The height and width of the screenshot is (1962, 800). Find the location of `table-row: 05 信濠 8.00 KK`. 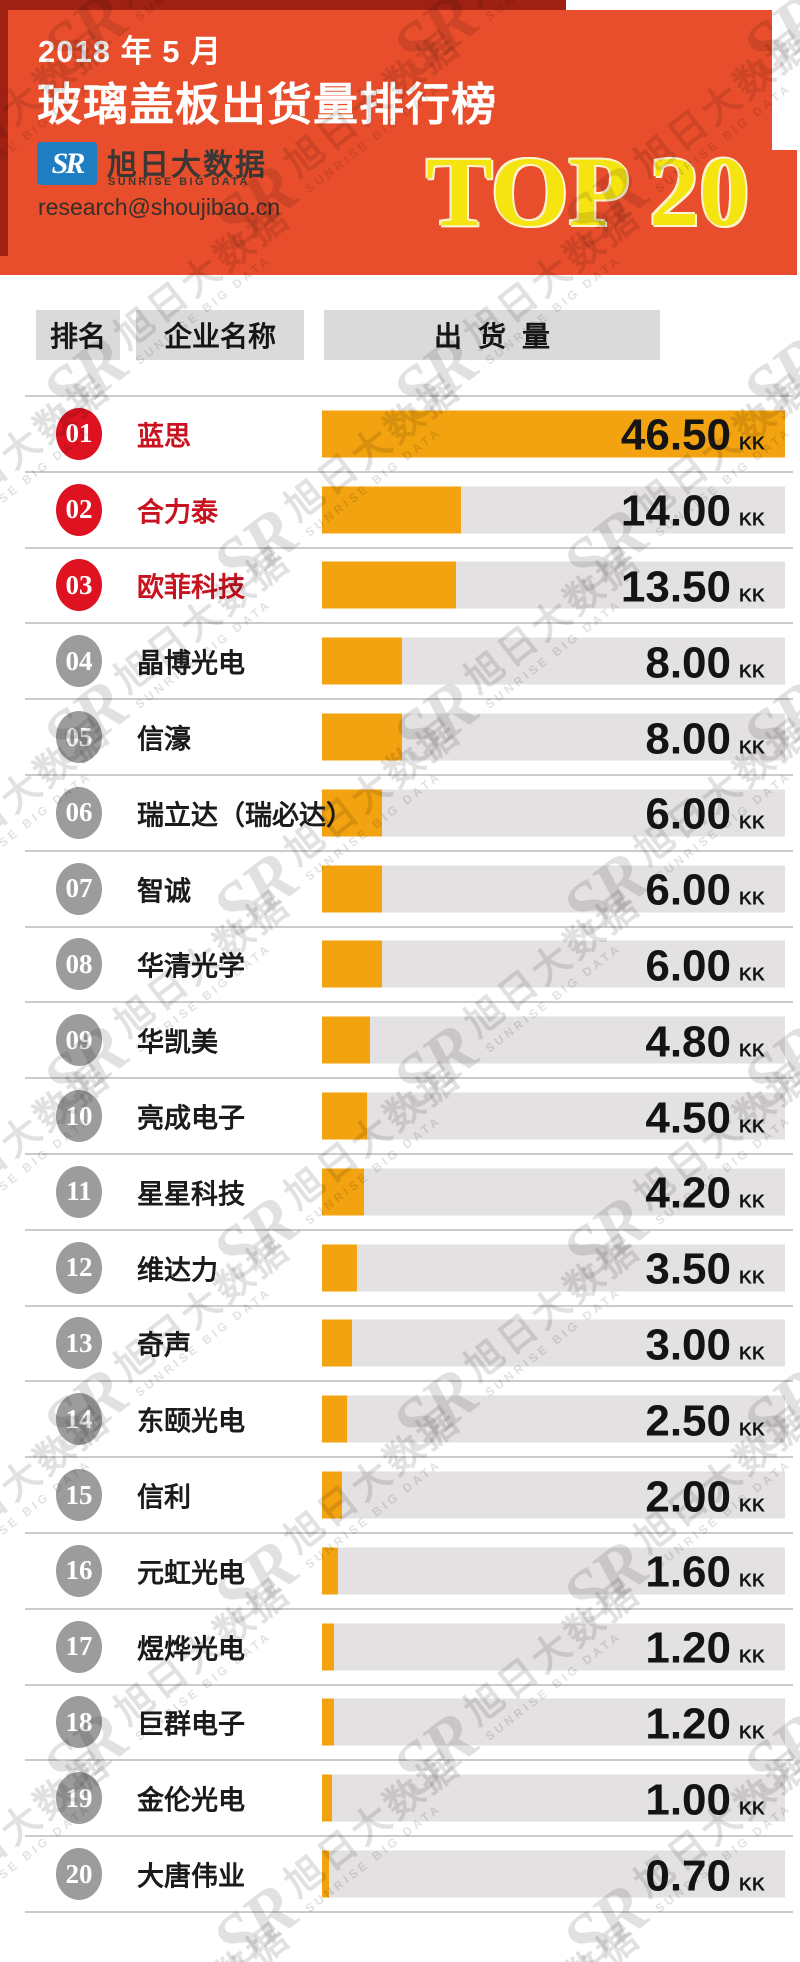

table-row: 05 信濠 8.00 KK is located at coordinates (409, 738).